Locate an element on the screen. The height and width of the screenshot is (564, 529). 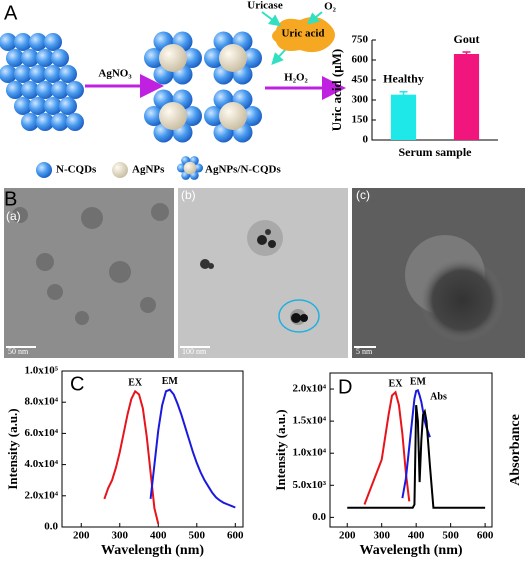
panel-sublabel: (c) is located at coordinates (363, 195).